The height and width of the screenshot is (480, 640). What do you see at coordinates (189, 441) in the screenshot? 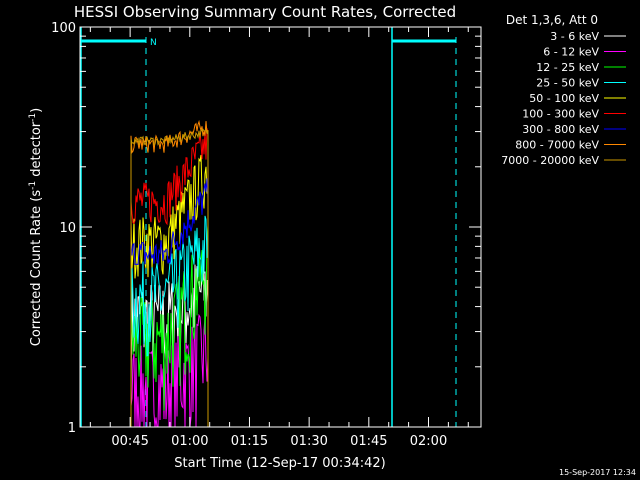
I see `x-tick-label: 01:00` at bounding box center [189, 441].